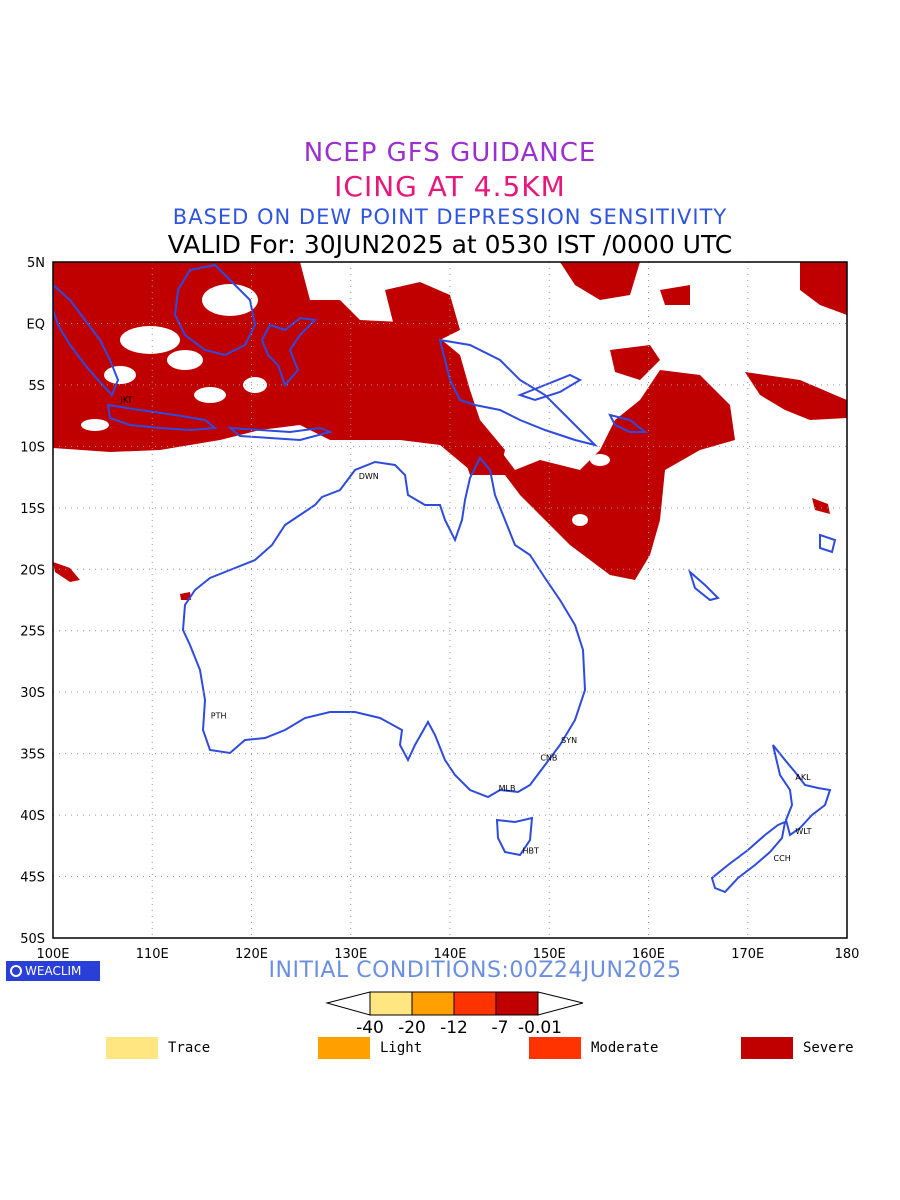 The image size is (900, 1200). What do you see at coordinates (782, 858) in the screenshot?
I see `station-label: CCH` at bounding box center [782, 858].